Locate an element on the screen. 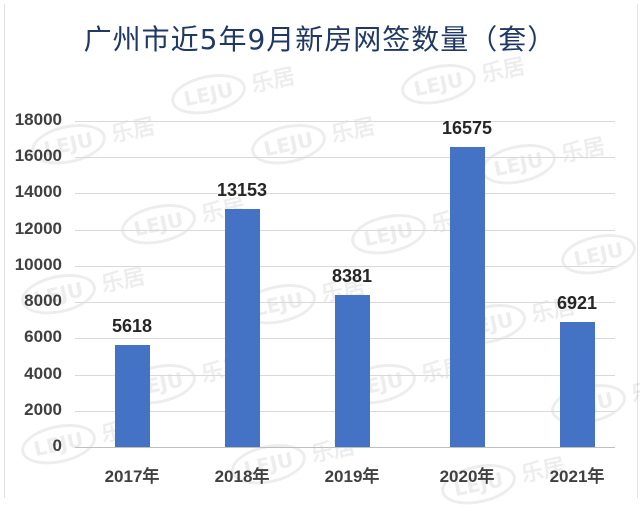 The height and width of the screenshot is (511, 640). chart-title: 广州市近5年9月新房网签数量（套） is located at coordinates (320, 39).